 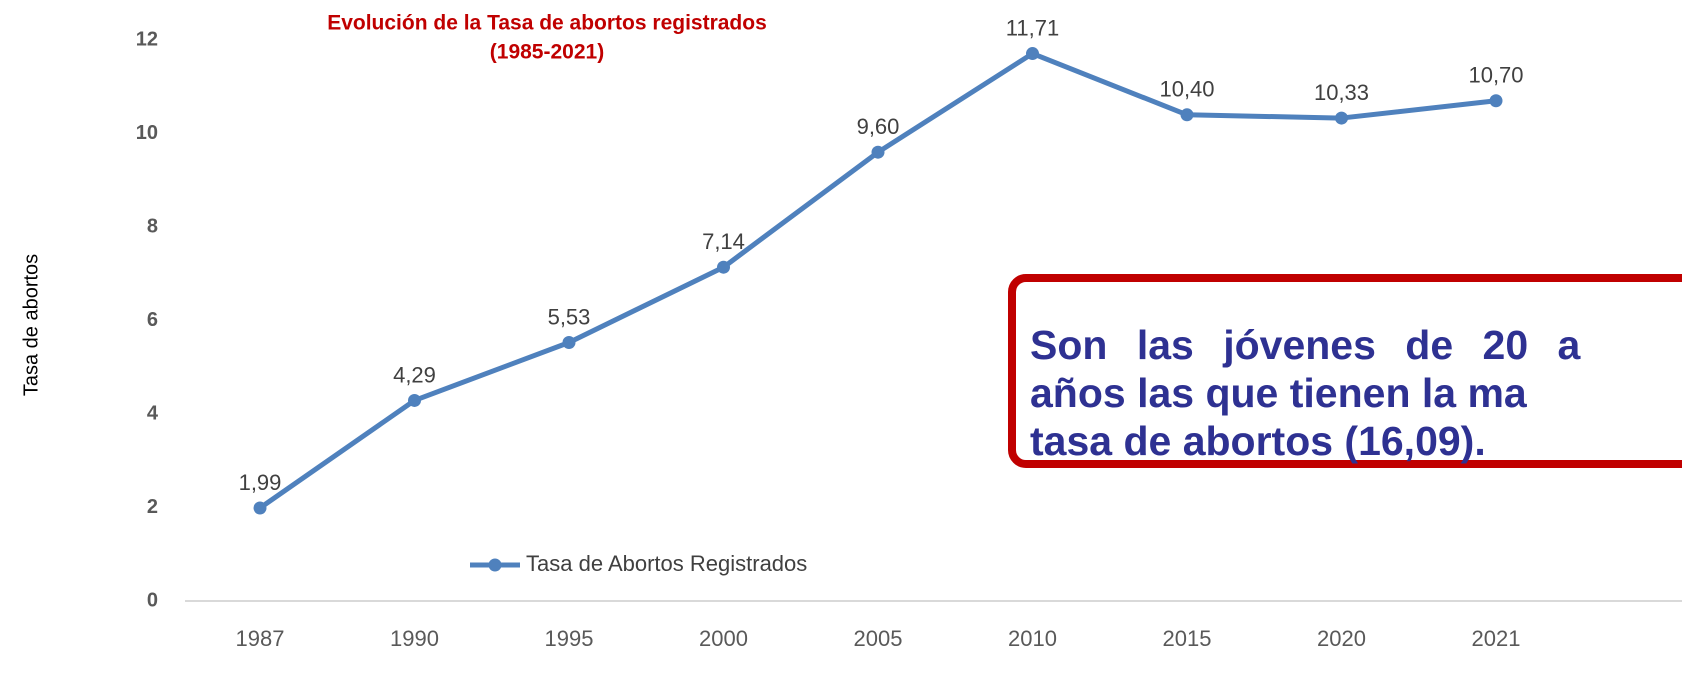 I want to click on data-label: 1,99, so click(x=260, y=482).